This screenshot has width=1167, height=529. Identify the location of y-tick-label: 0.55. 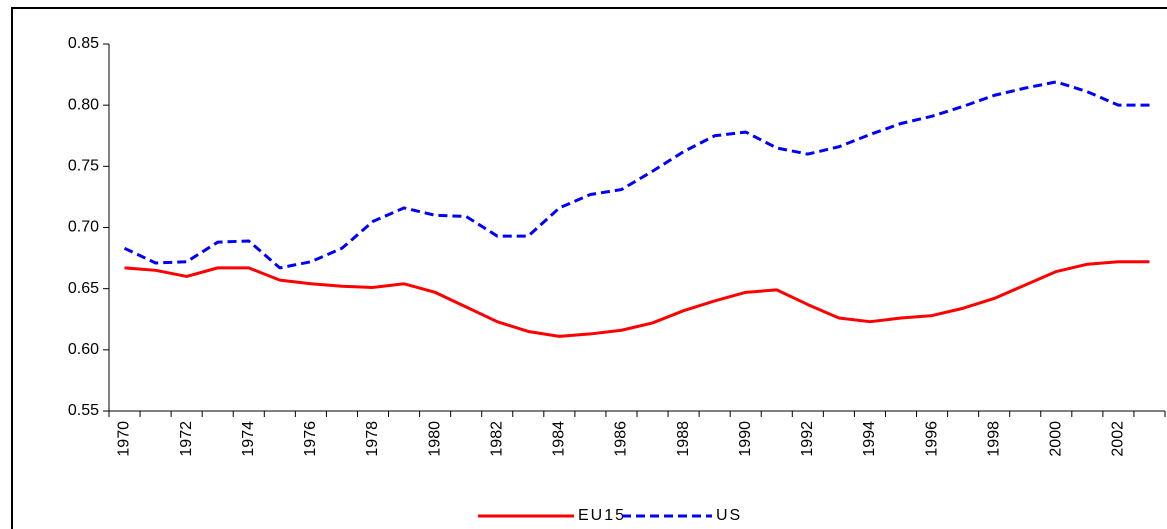
(83, 410).